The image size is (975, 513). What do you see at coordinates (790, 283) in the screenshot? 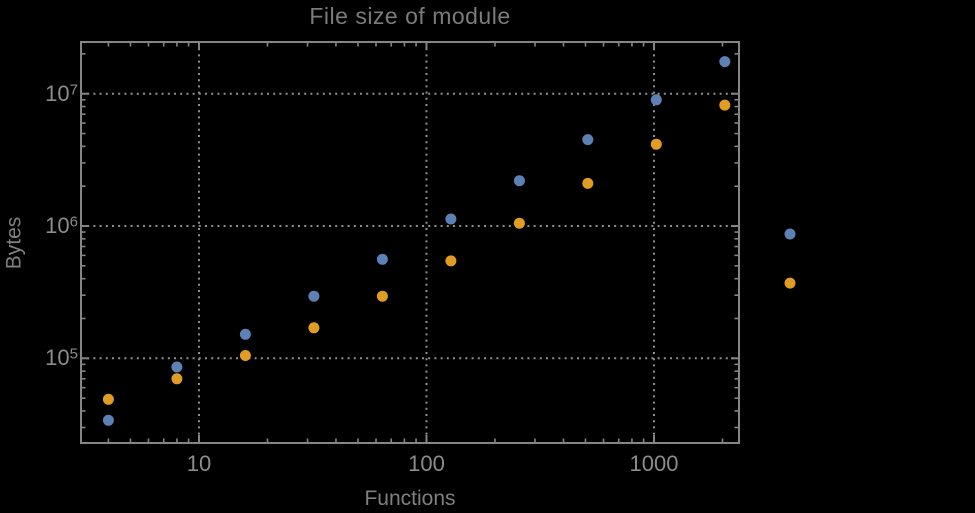
I see `legend-marker-orange` at bounding box center [790, 283].